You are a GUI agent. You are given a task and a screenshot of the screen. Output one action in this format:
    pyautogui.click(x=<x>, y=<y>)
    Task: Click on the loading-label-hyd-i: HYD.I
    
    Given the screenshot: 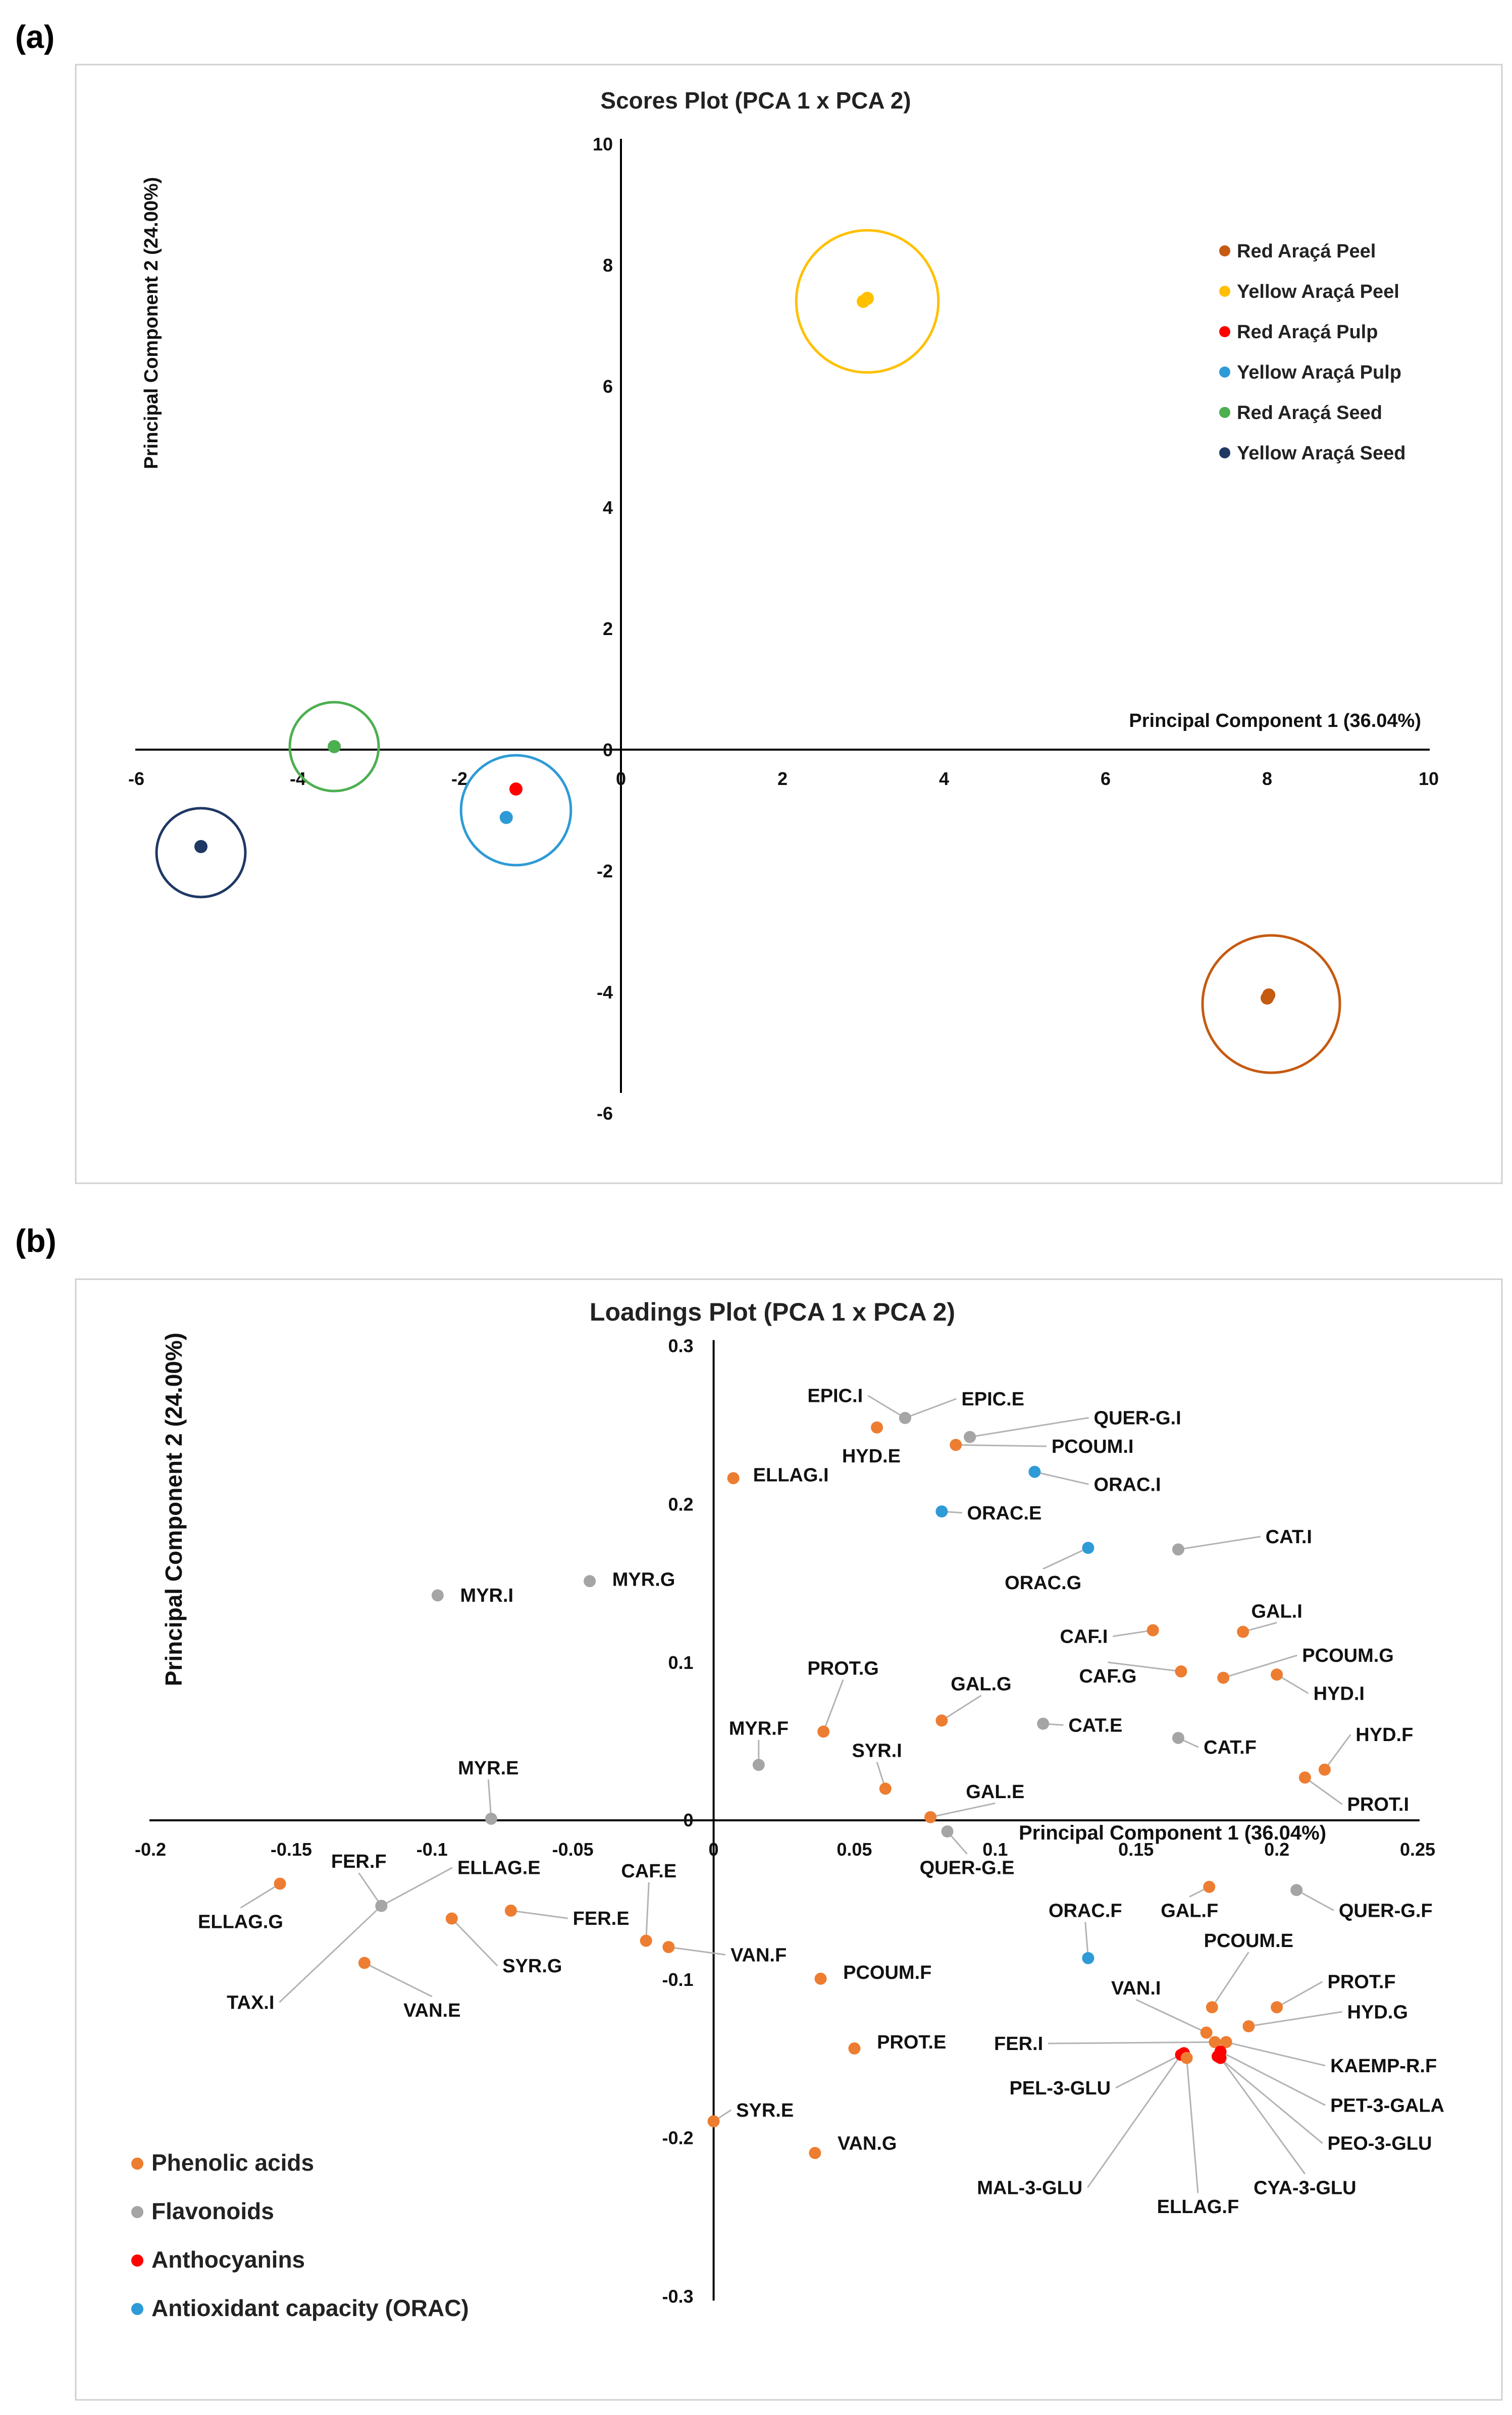 What is the action you would take?
    pyautogui.click(x=1339, y=1694)
    